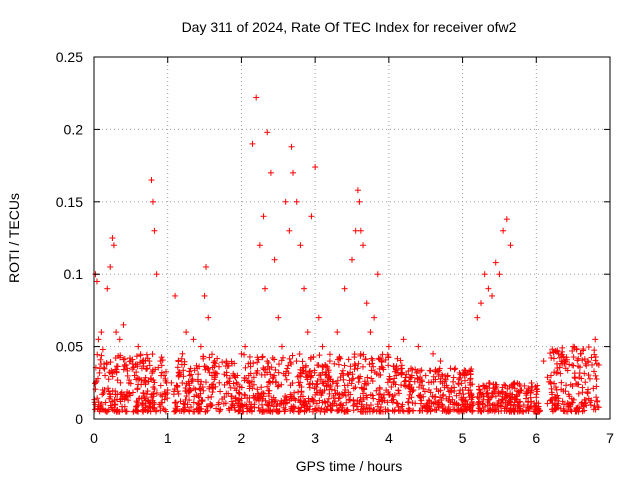  I want to click on y-tick-label: 0.2, so click(74, 129).